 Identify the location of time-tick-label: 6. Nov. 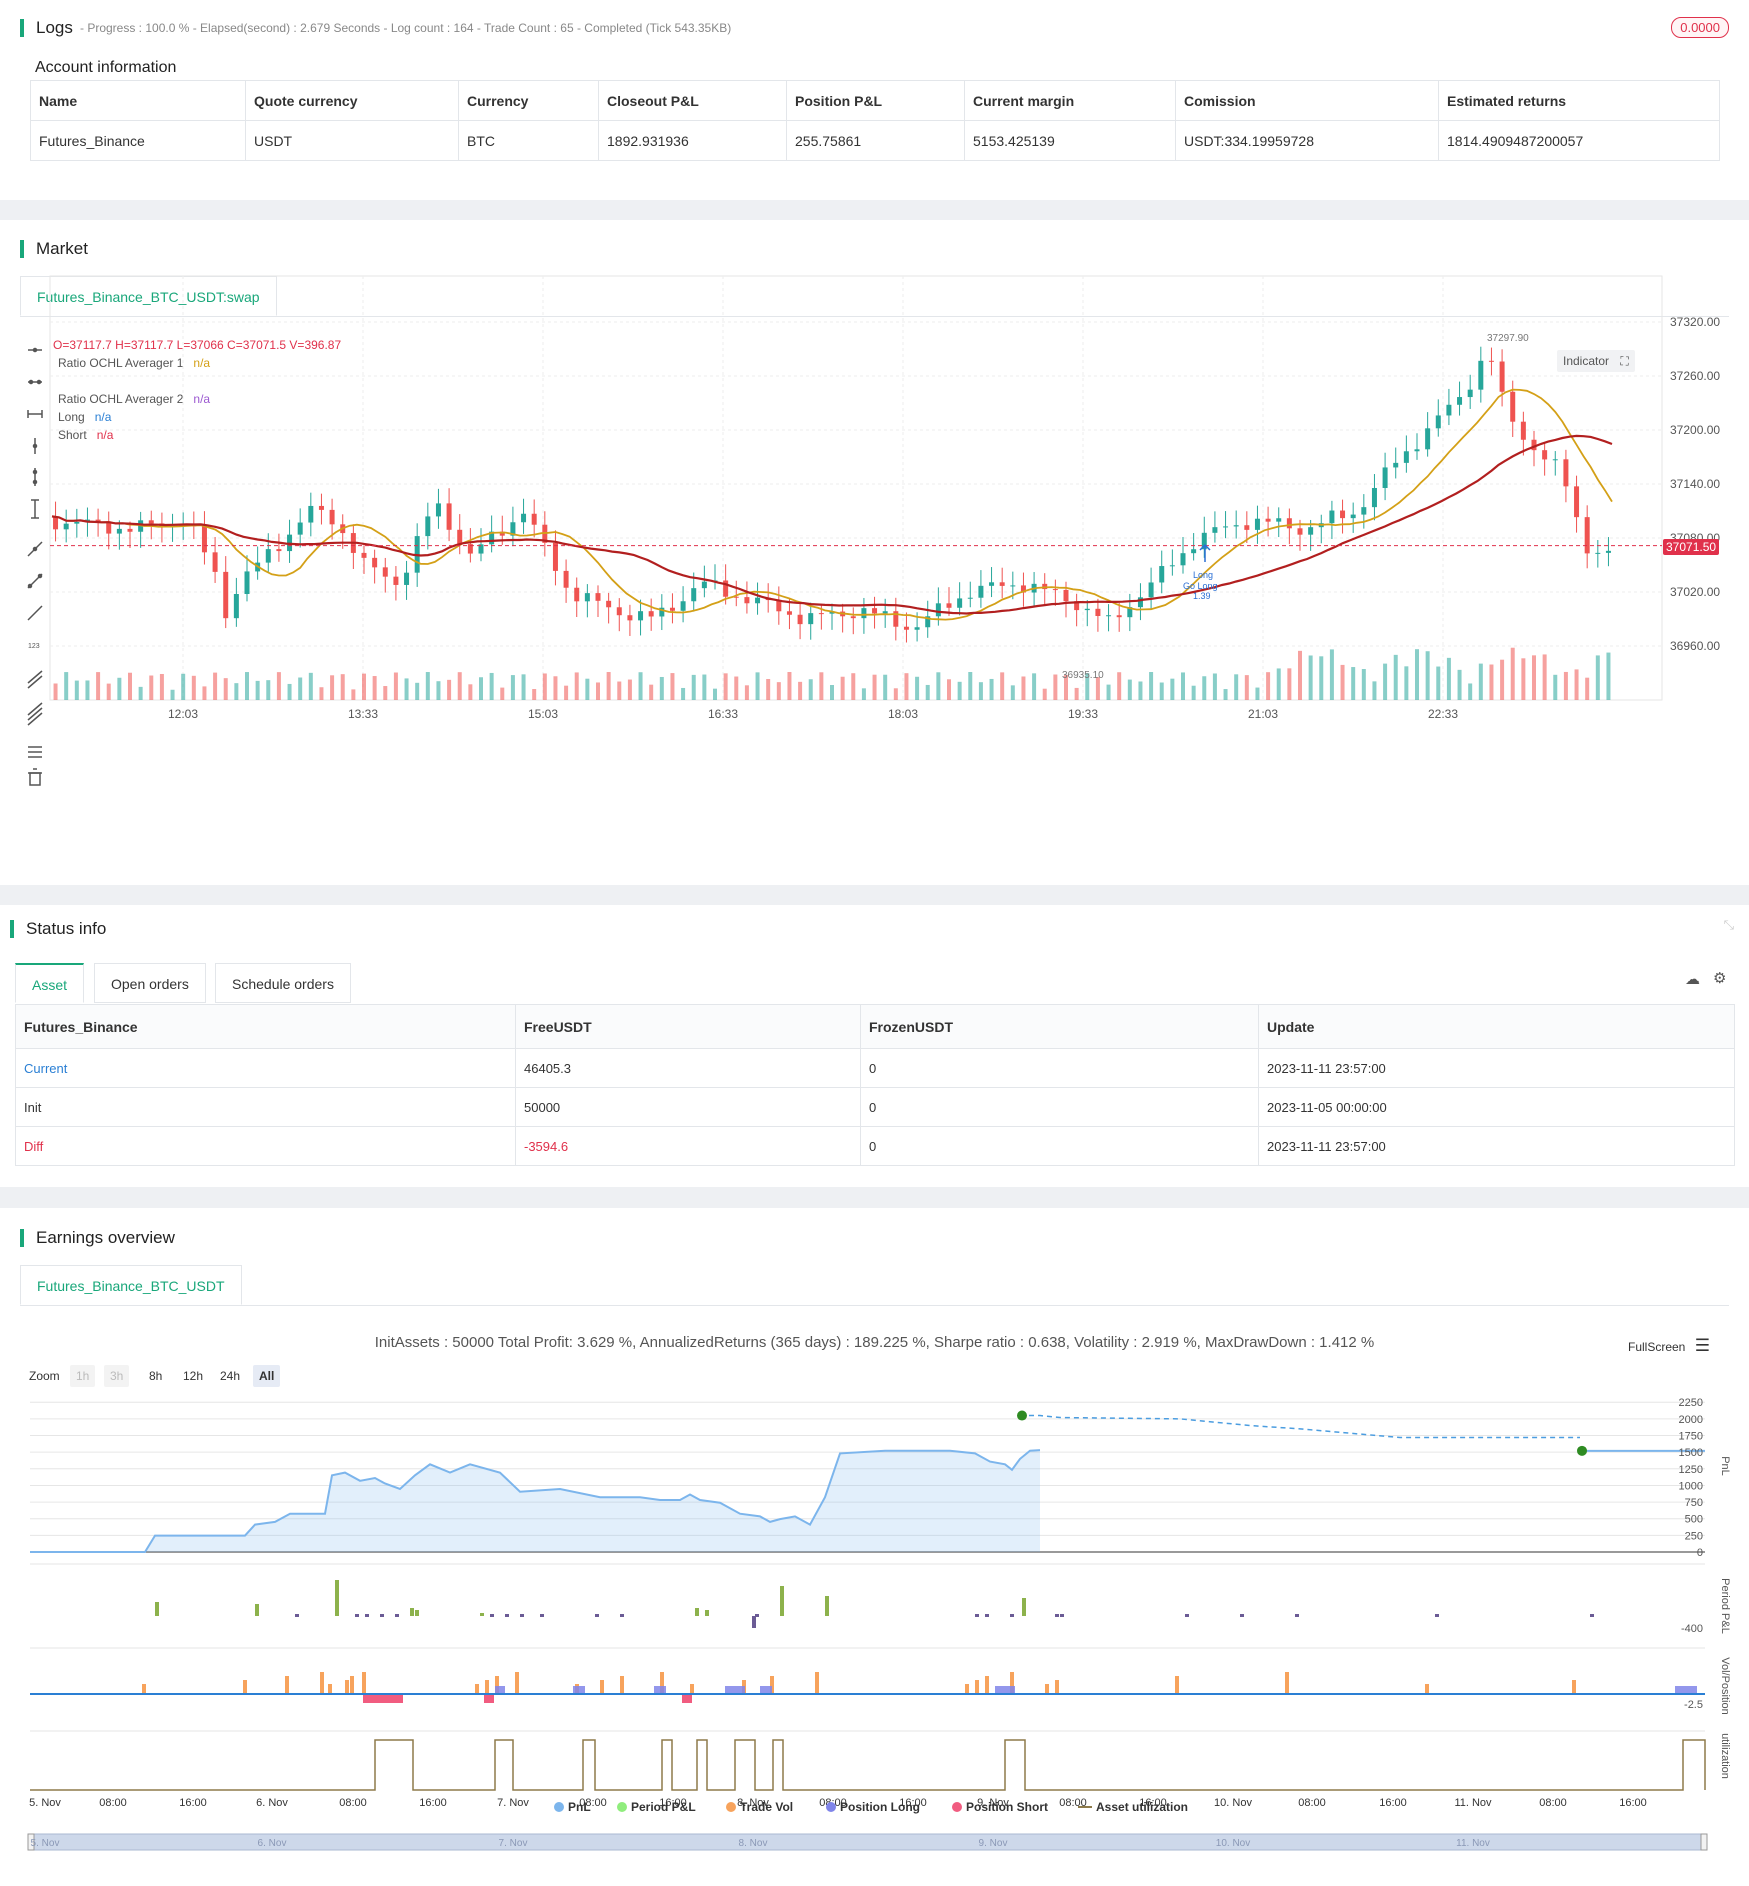
(272, 1803).